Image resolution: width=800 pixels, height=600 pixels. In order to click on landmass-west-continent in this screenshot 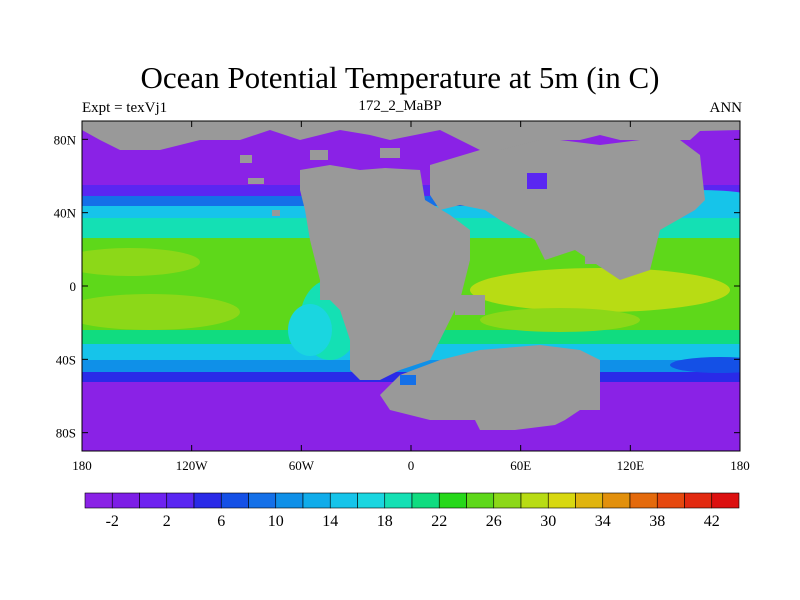, I will do `click(385, 272)`.